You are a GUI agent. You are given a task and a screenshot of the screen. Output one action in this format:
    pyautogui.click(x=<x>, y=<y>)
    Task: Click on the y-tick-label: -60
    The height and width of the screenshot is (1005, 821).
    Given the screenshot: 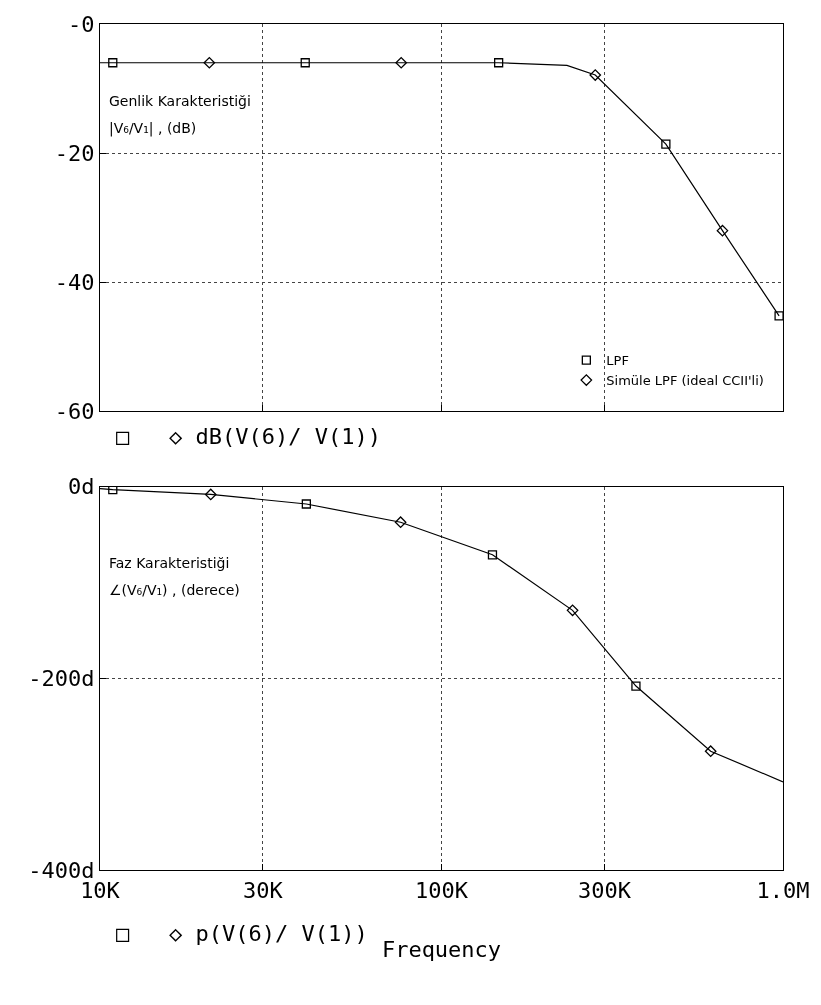 What is the action you would take?
    pyautogui.click(x=74, y=412)
    